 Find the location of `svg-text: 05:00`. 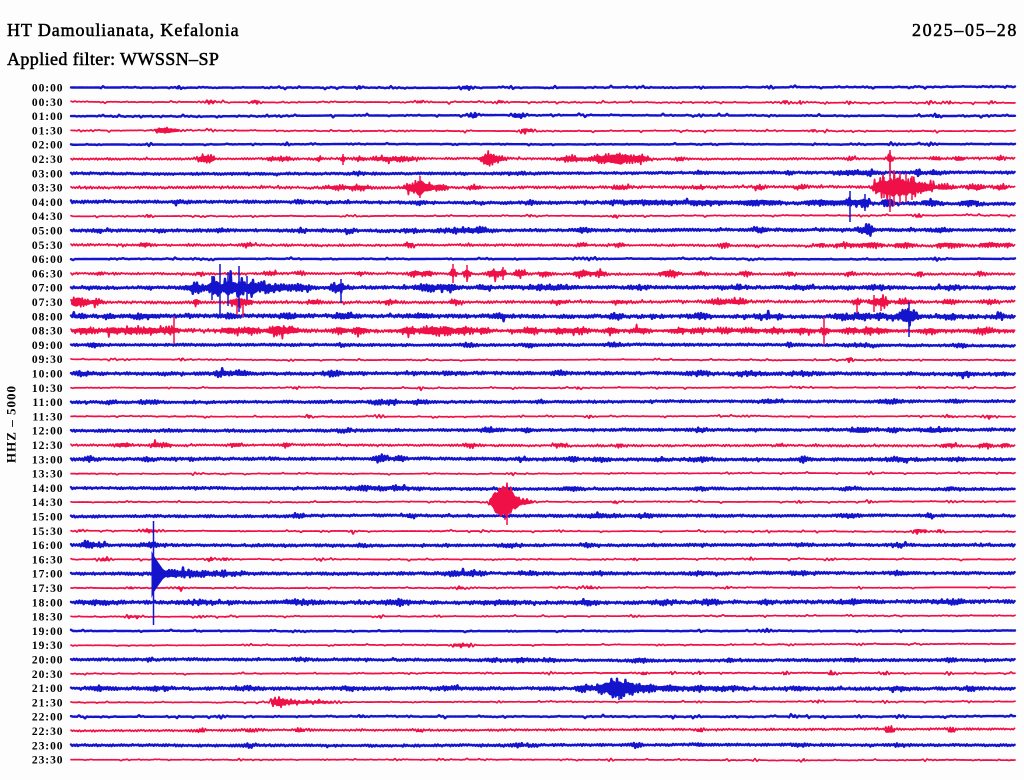

svg-text: 05:00 is located at coordinates (48, 232).